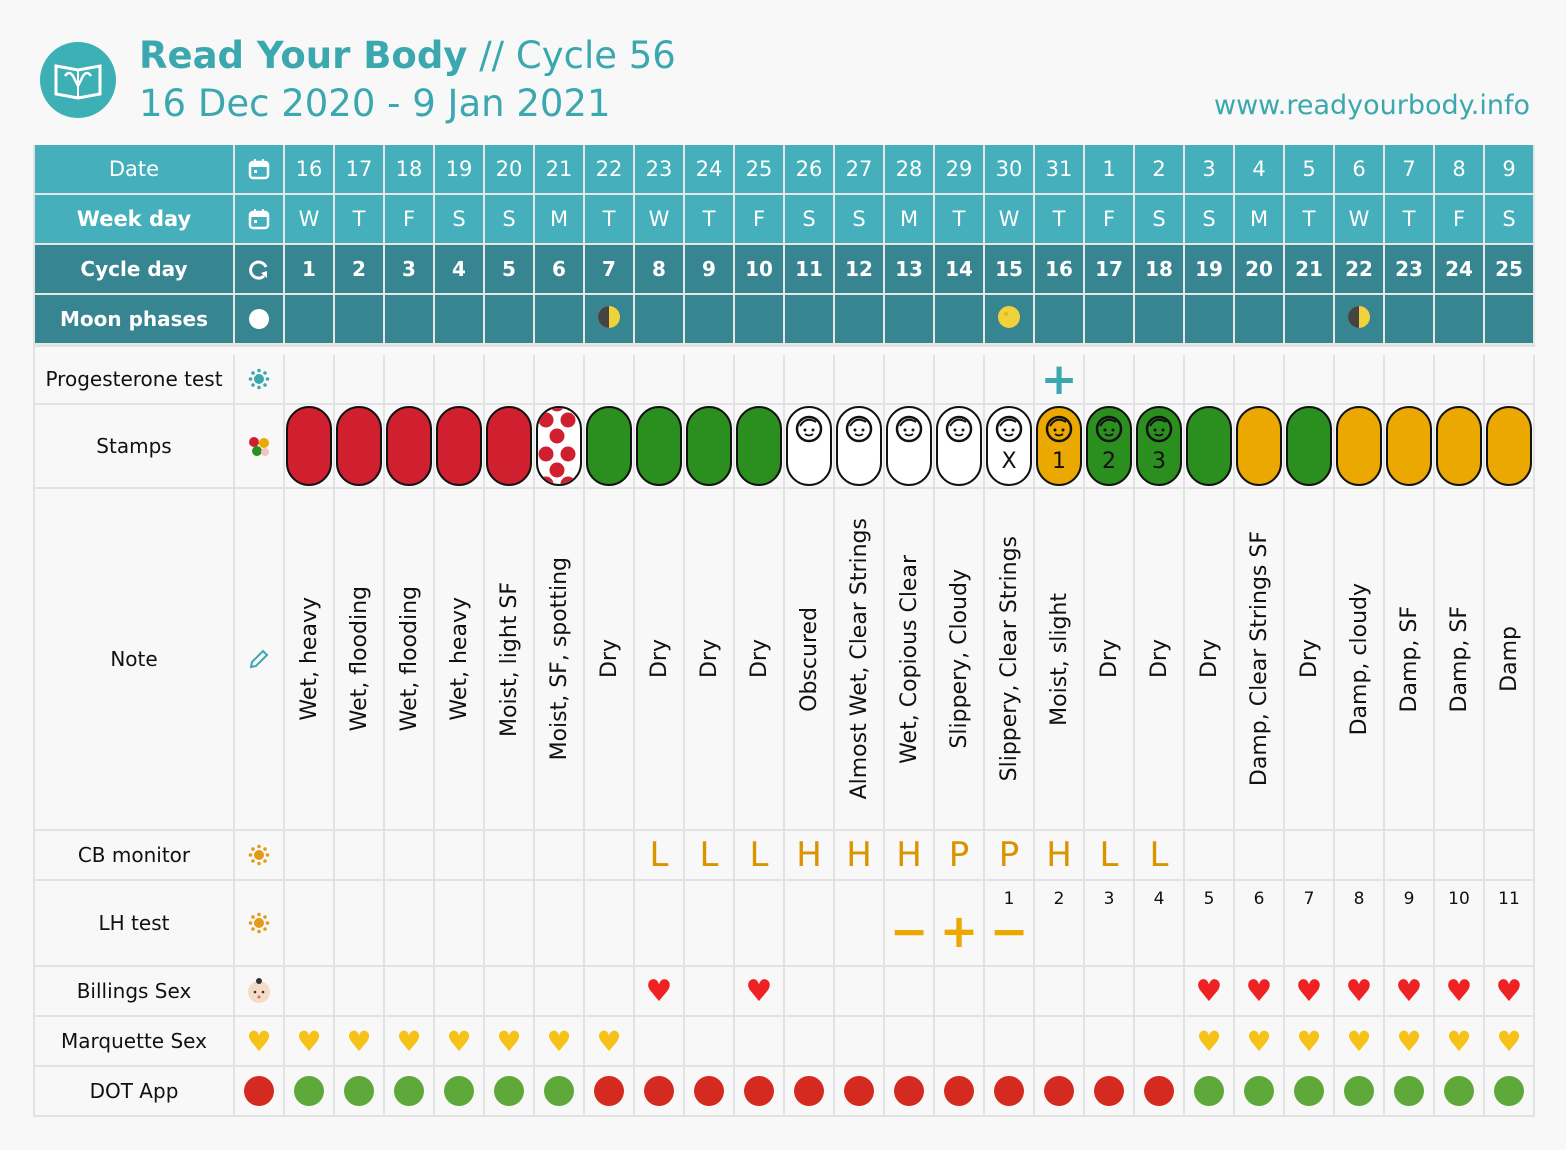  What do you see at coordinates (1010, 447) in the screenshot?
I see `stamp-cell: X` at bounding box center [1010, 447].